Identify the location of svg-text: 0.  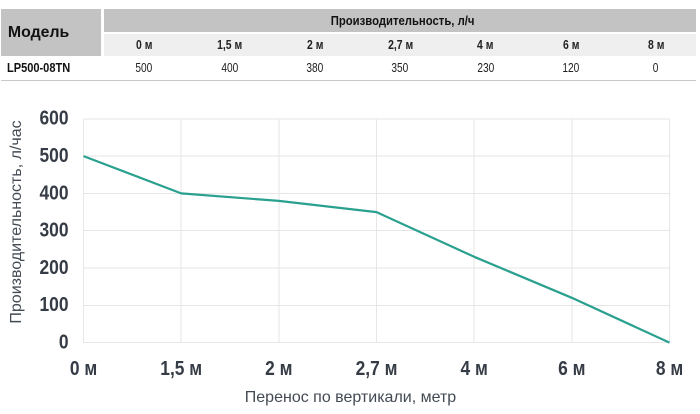
(64, 341).